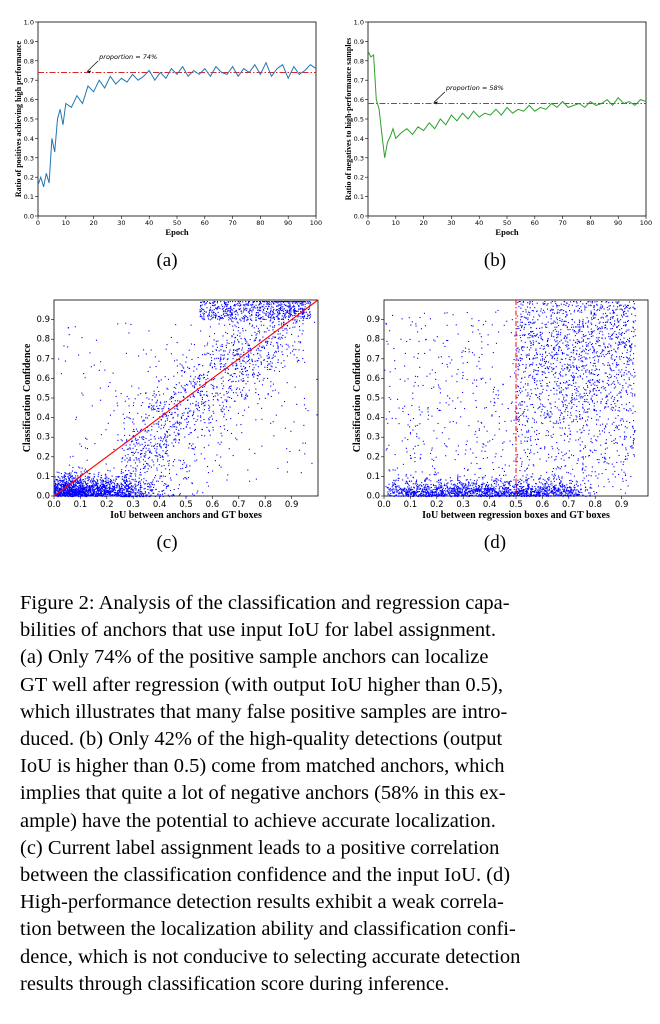 This screenshot has height=1024, width=660. What do you see at coordinates (160, 505) in the screenshot?
I see `x-tick-label: 0.4` at bounding box center [160, 505].